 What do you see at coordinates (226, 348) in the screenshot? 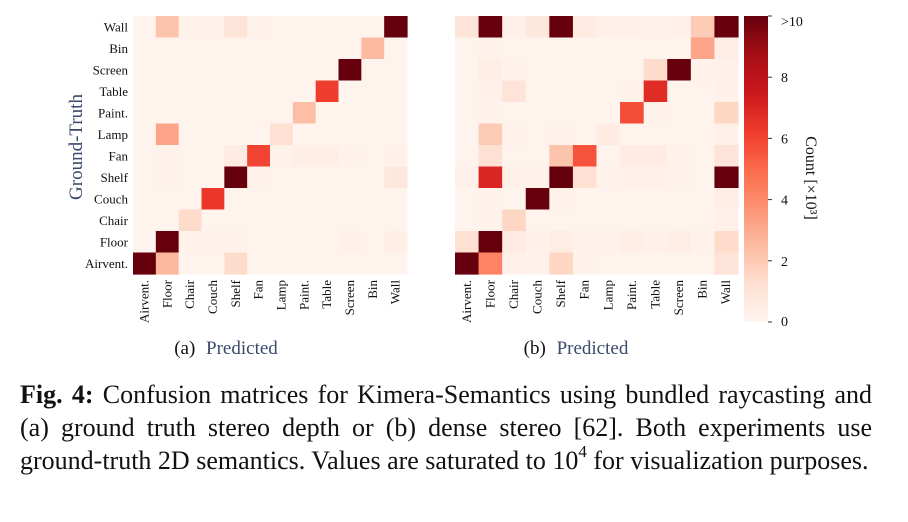
I see `subplot-label-a: (a) Predicted` at bounding box center [226, 348].